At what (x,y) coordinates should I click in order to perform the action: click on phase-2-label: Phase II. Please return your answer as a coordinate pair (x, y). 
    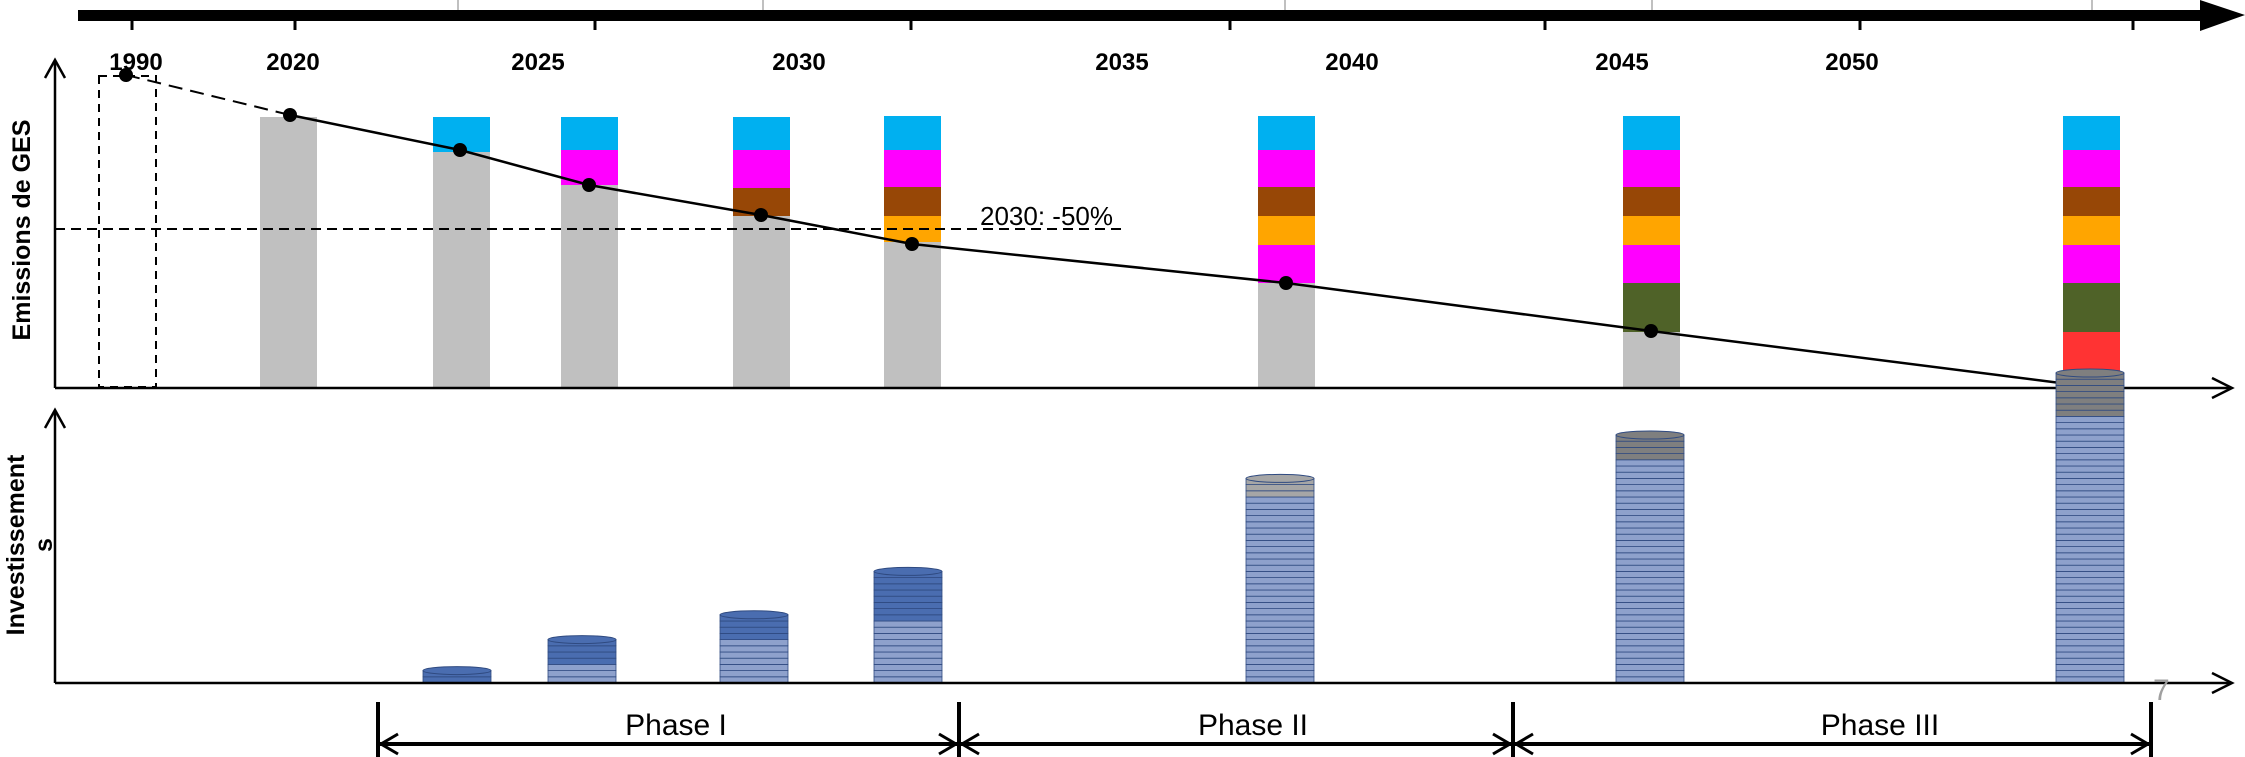
    Looking at the image, I should click on (1253, 725).